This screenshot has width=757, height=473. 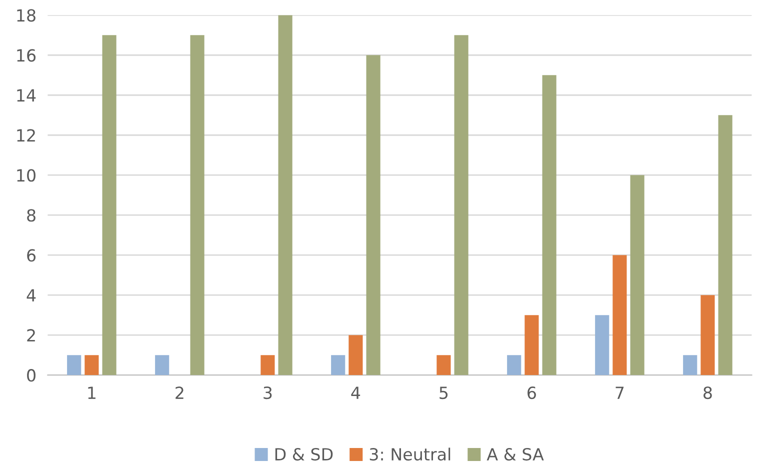 I want to click on x-tick-label: 8, so click(x=708, y=393).